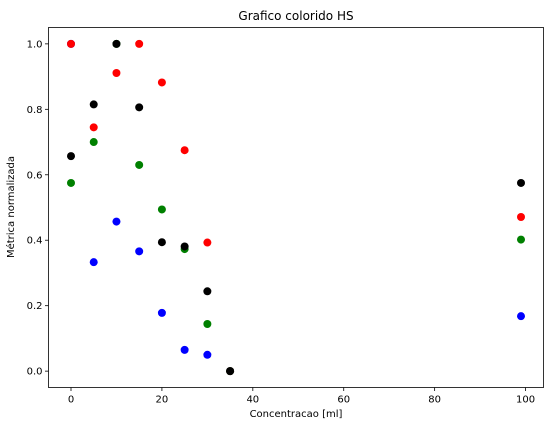 The image size is (551, 428). Describe the element at coordinates (296, 414) in the screenshot. I see `x-axis-label: Concentracao [ml]` at that location.